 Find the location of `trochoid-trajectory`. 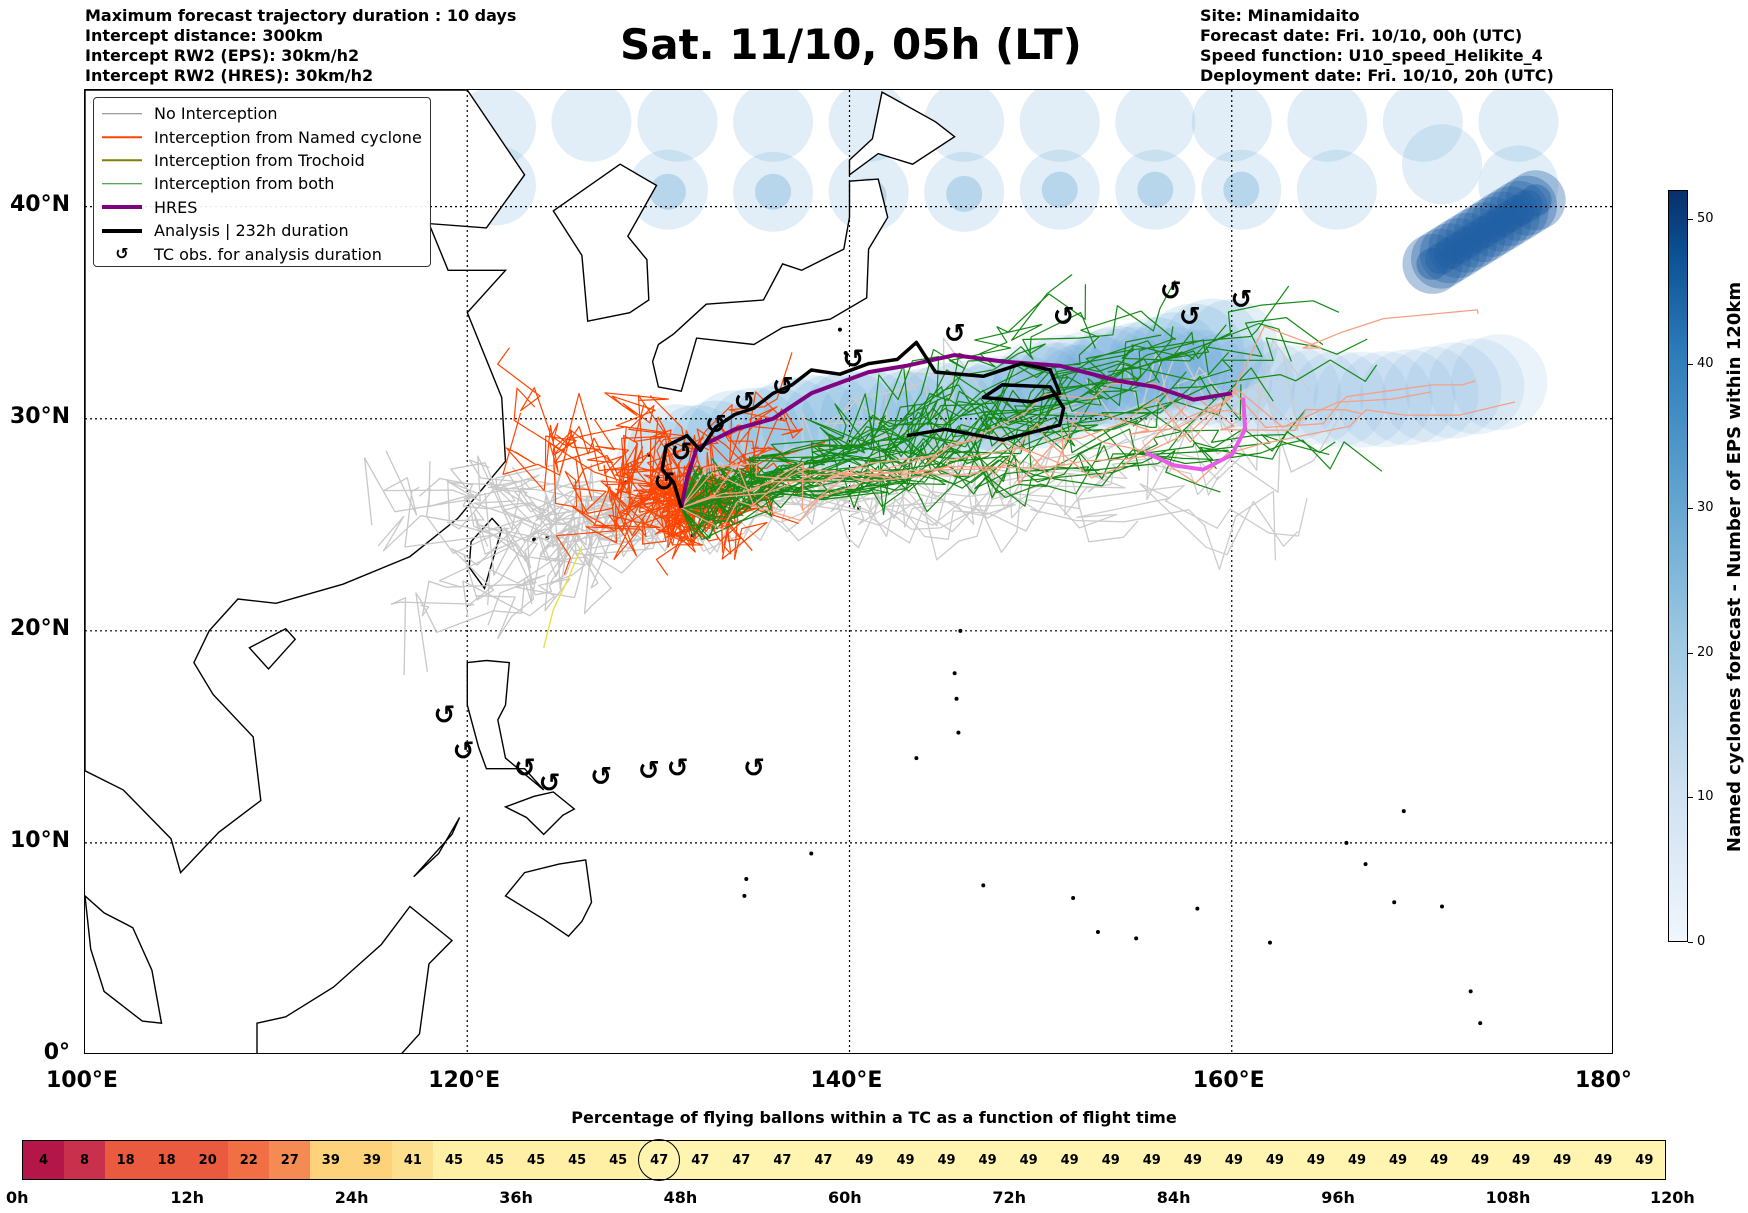

trochoid-trajectory is located at coordinates (563, 596).